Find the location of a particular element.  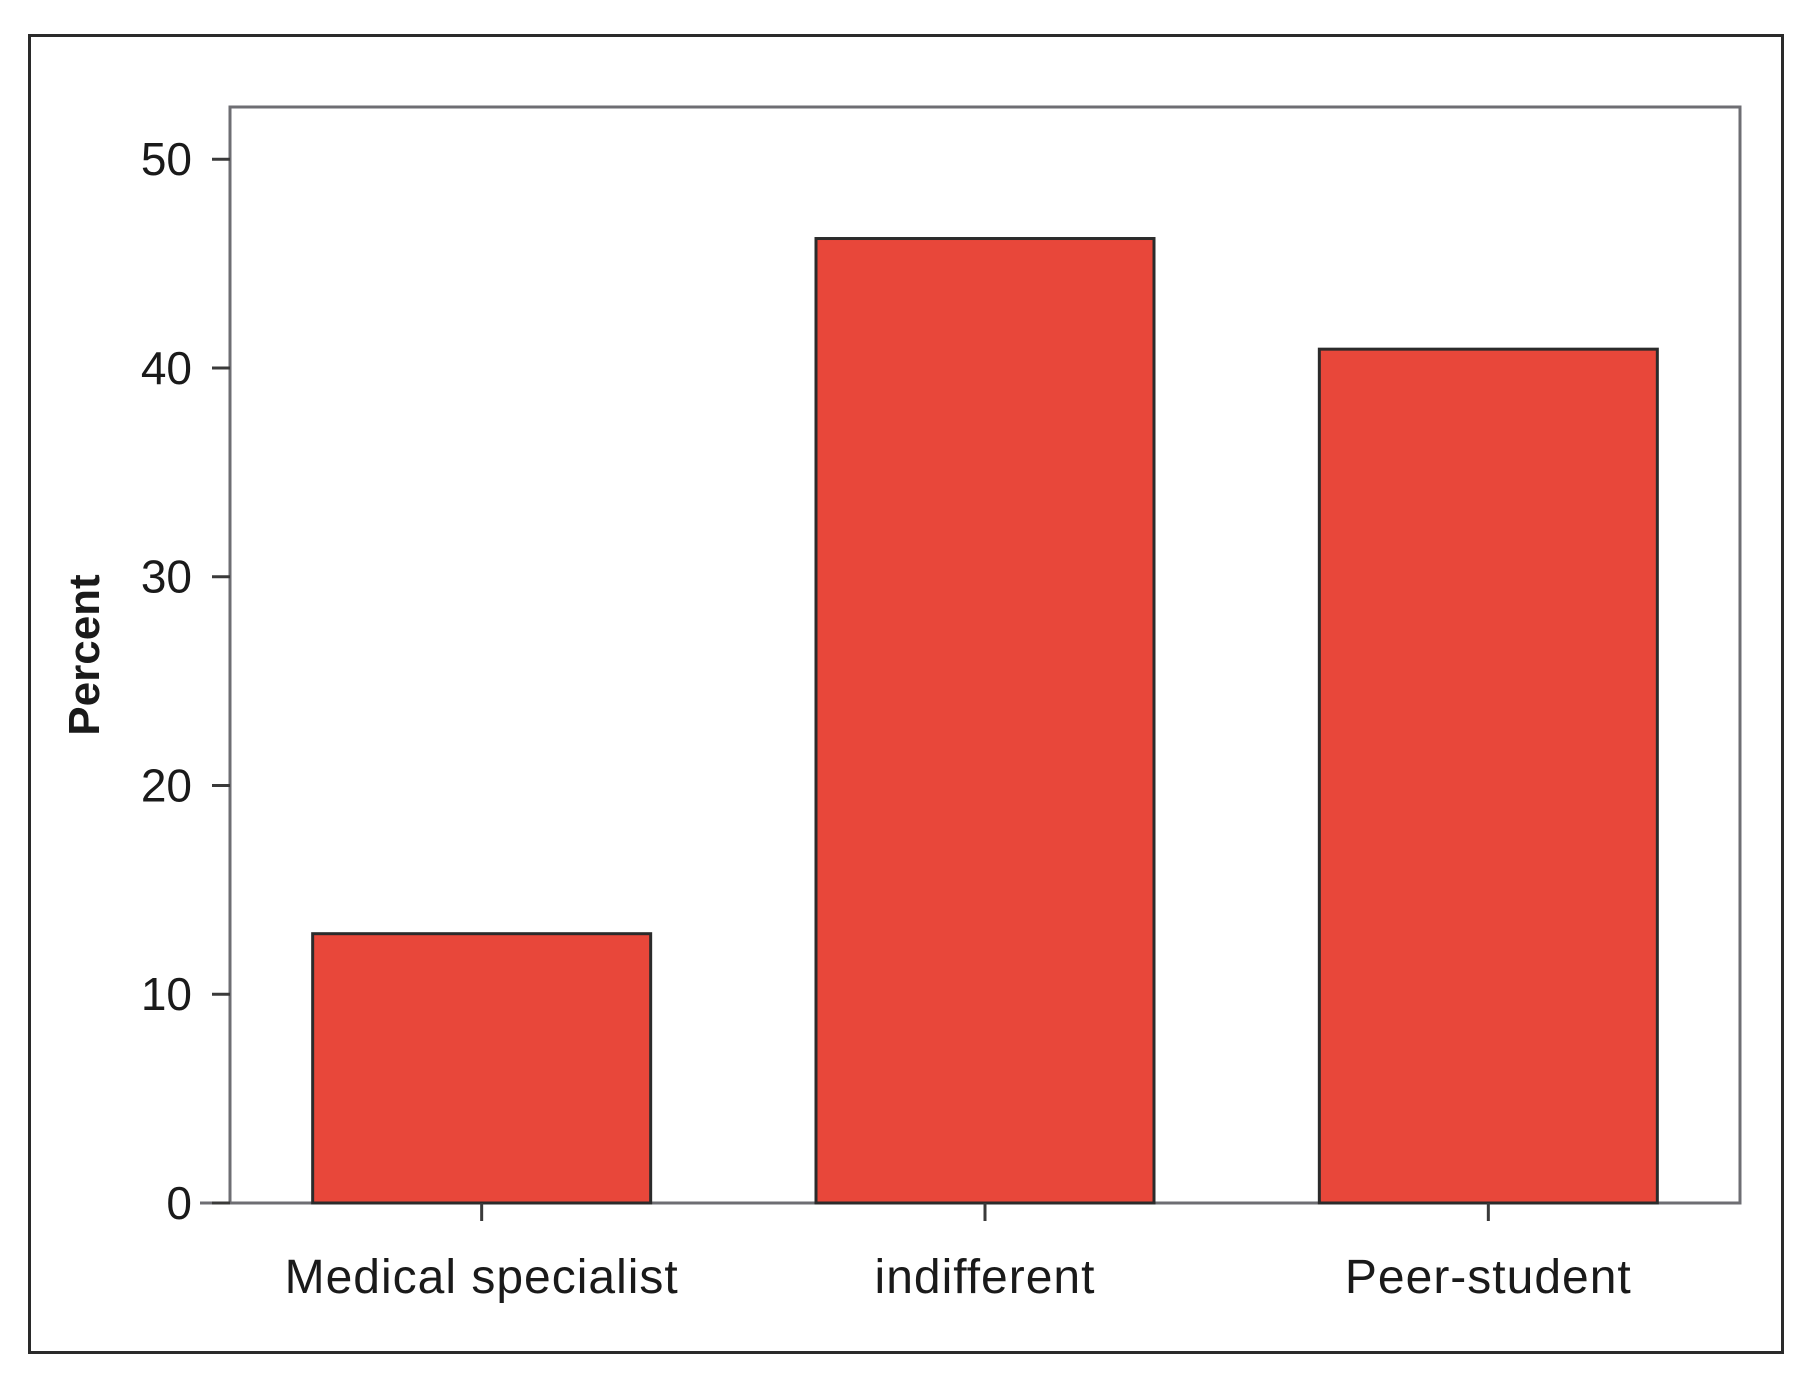

y-tick-label: 0 is located at coordinates (179, 1203).